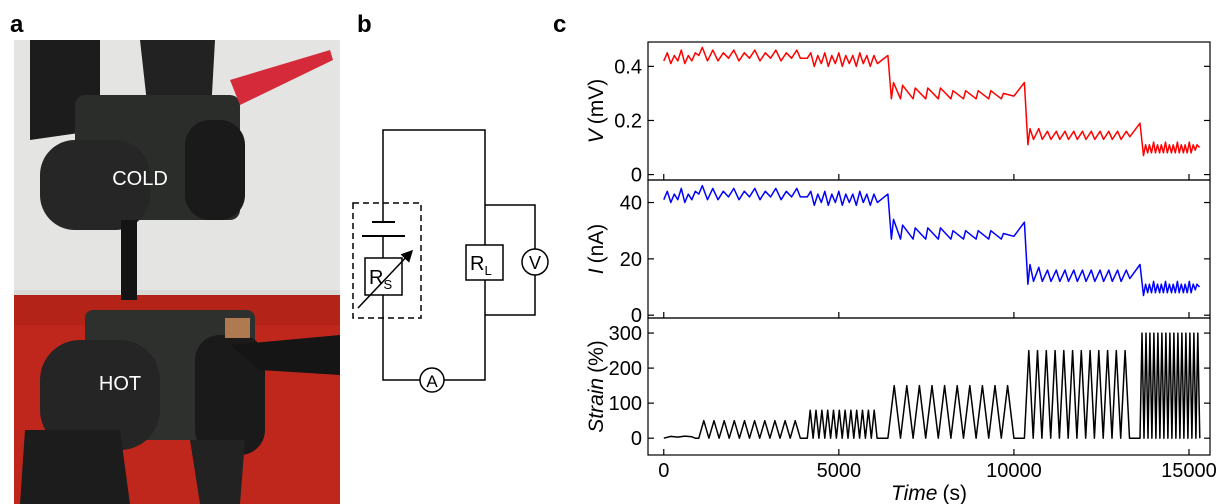 This screenshot has width=1220, height=504. I want to click on x-axis-label: Time (s), so click(929, 493).